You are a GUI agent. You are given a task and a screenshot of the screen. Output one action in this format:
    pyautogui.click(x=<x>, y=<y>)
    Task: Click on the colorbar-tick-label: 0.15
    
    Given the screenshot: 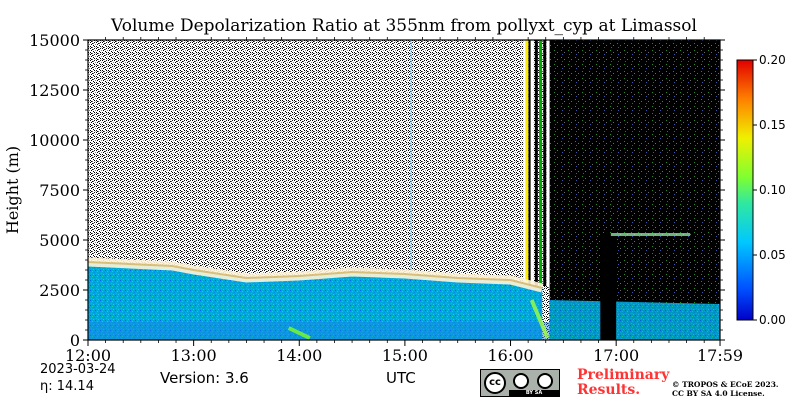 What is the action you would take?
    pyautogui.click(x=772, y=125)
    